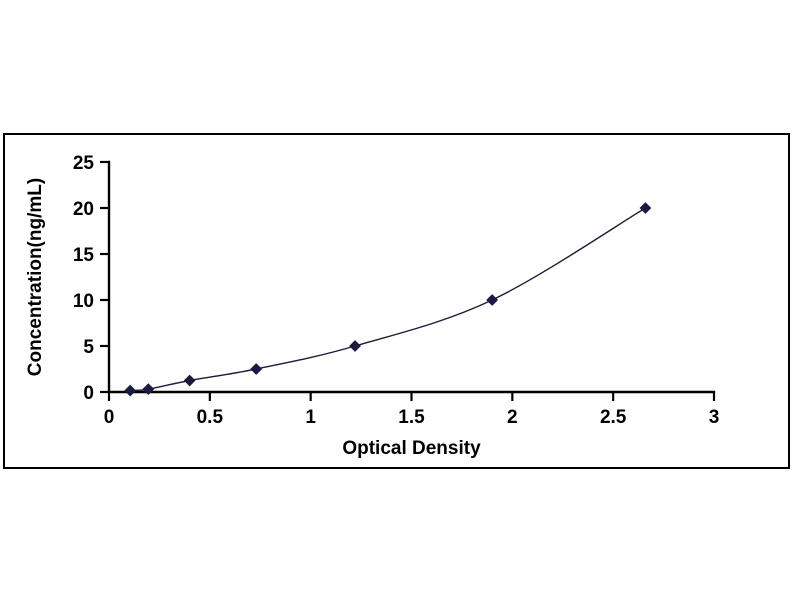 This screenshot has width=800, height=600. What do you see at coordinates (88, 347) in the screenshot?
I see `y-axis-tick-label: 5` at bounding box center [88, 347].